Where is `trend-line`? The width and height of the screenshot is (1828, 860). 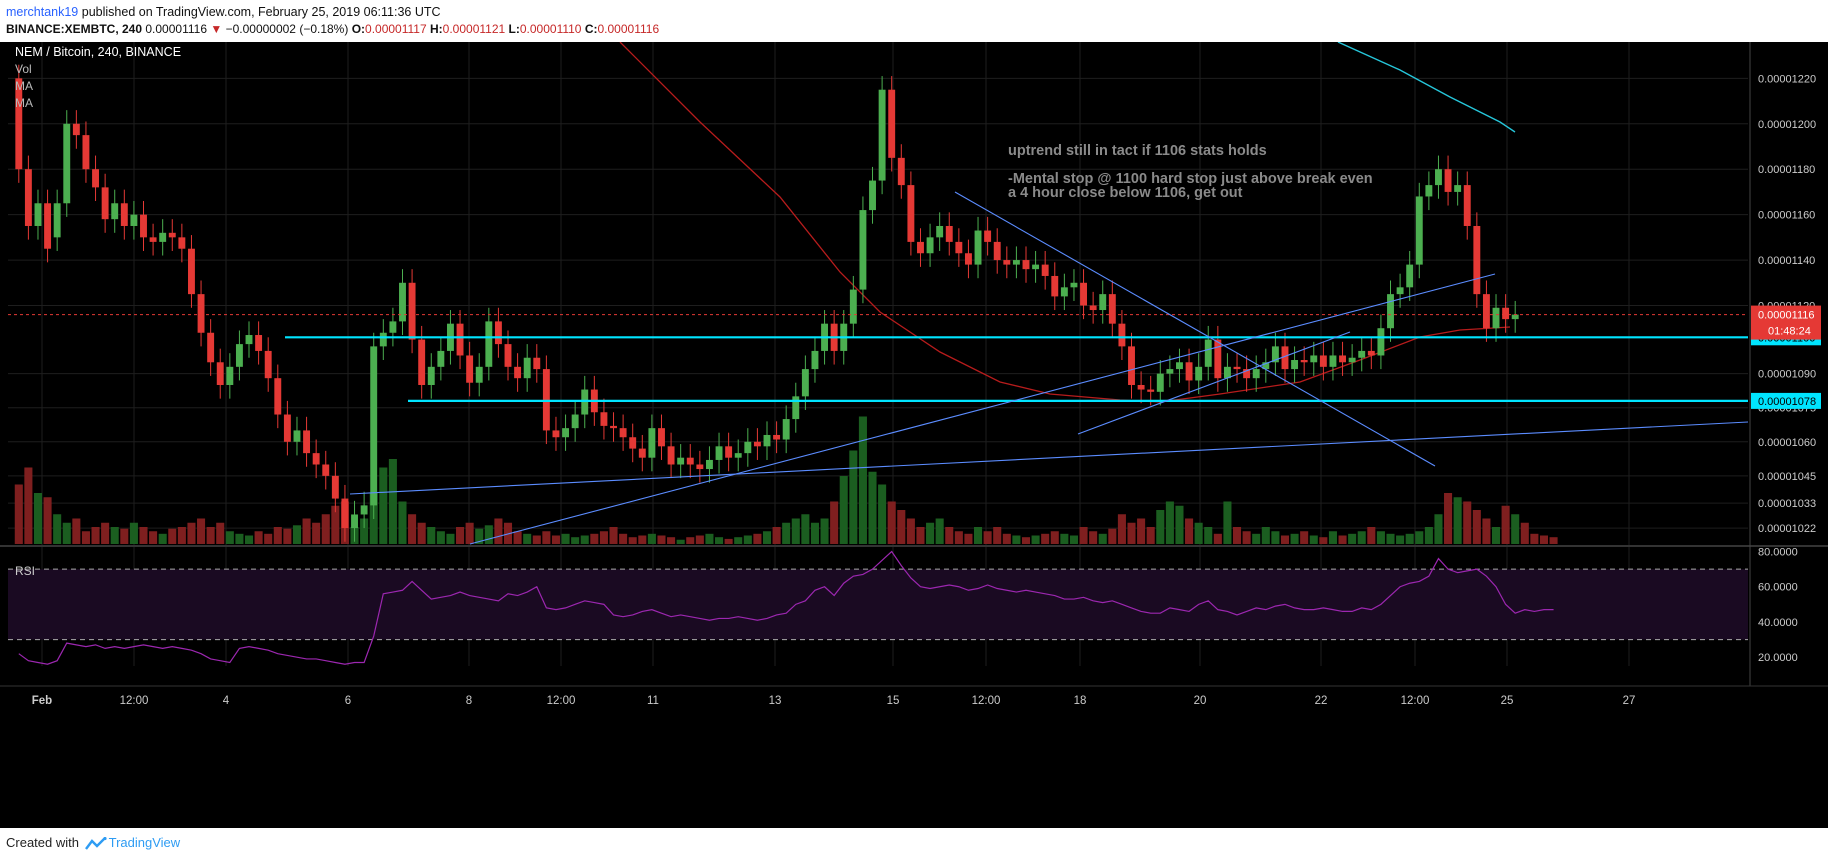 trend-line is located at coordinates (1214, 383).